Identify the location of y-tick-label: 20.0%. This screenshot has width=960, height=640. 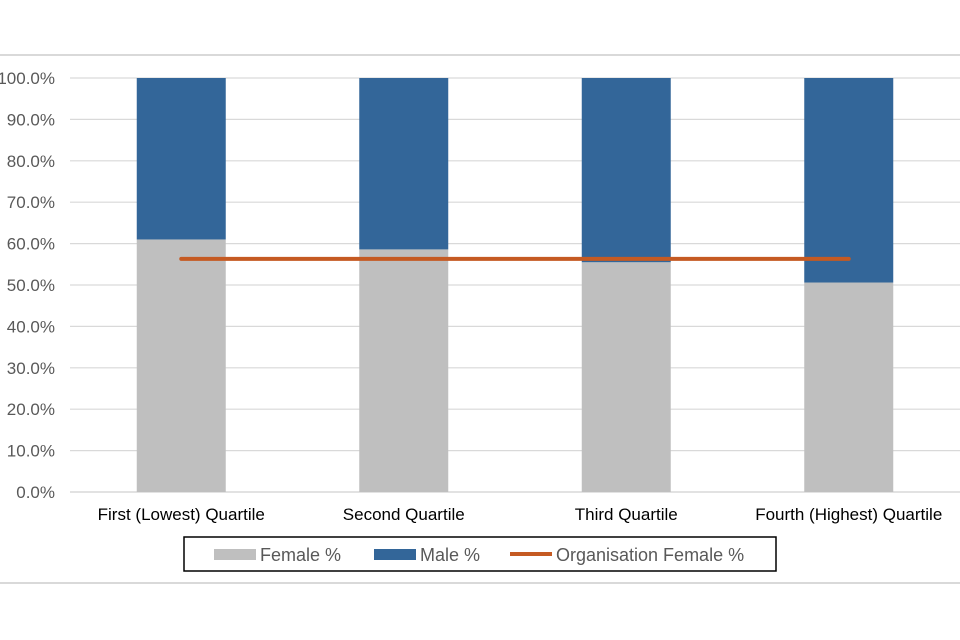
(31, 409).